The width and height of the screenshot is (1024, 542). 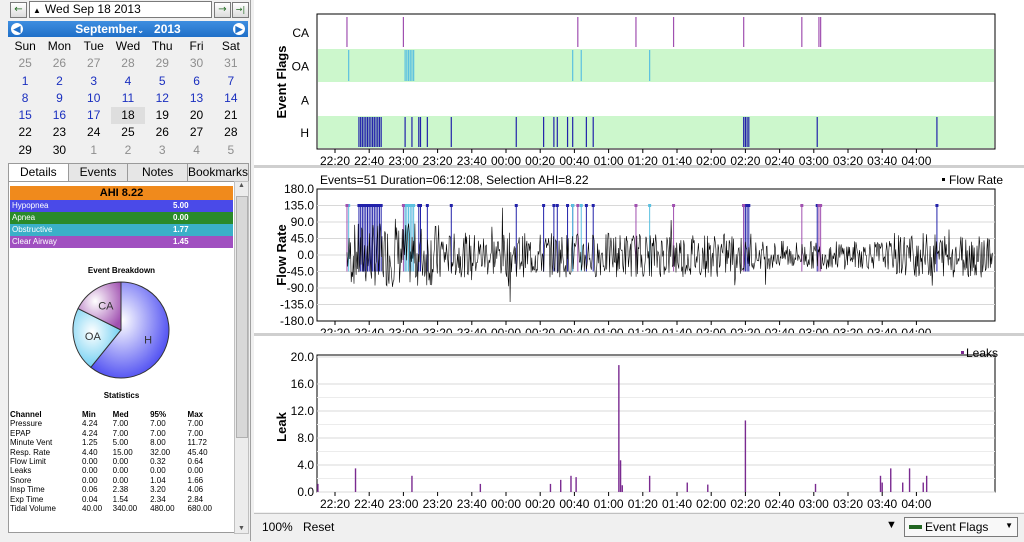 What do you see at coordinates (961, 527) in the screenshot?
I see `graph-selector-dropdown: Event Flags ▼` at bounding box center [961, 527].